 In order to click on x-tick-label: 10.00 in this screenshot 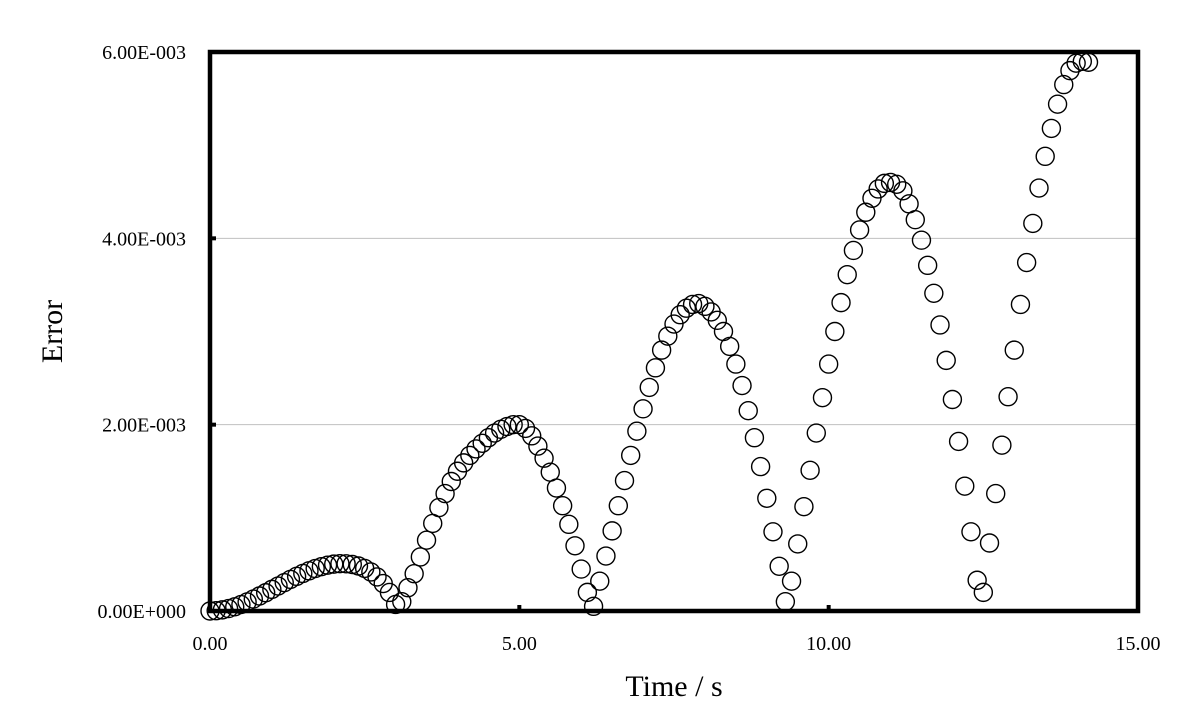, I will do `click(828, 644)`.